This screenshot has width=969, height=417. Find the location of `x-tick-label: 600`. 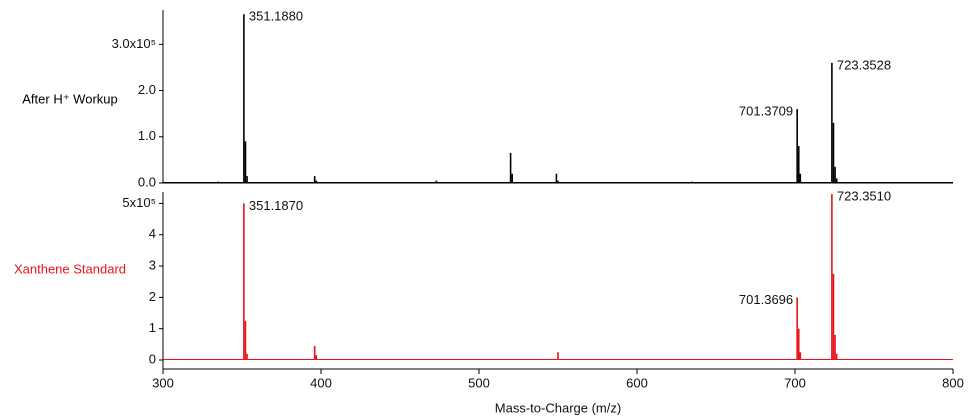

x-tick-label: 600 is located at coordinates (637, 382).